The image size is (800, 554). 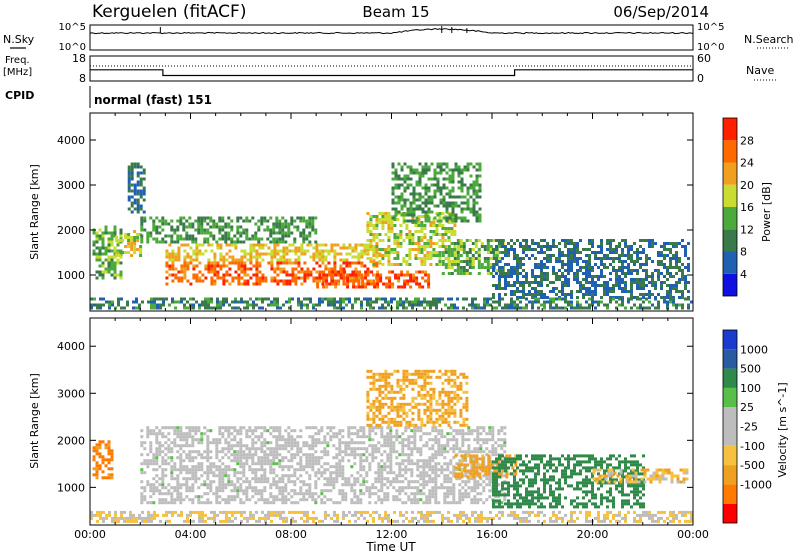 I want to click on noise-tick-bottom-left: 10^0, so click(x=72, y=47).